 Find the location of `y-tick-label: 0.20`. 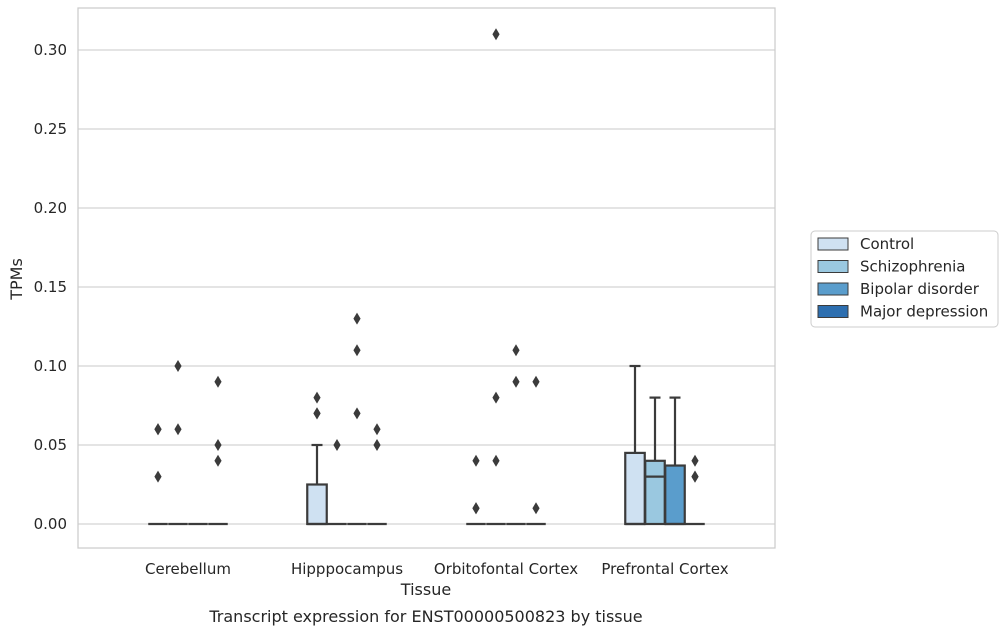

y-tick-label: 0.20 is located at coordinates (50, 208).